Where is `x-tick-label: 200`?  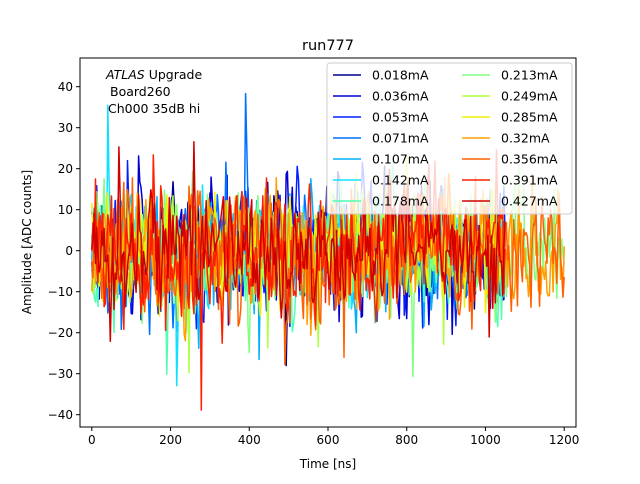
x-tick-label: 200 is located at coordinates (170, 440).